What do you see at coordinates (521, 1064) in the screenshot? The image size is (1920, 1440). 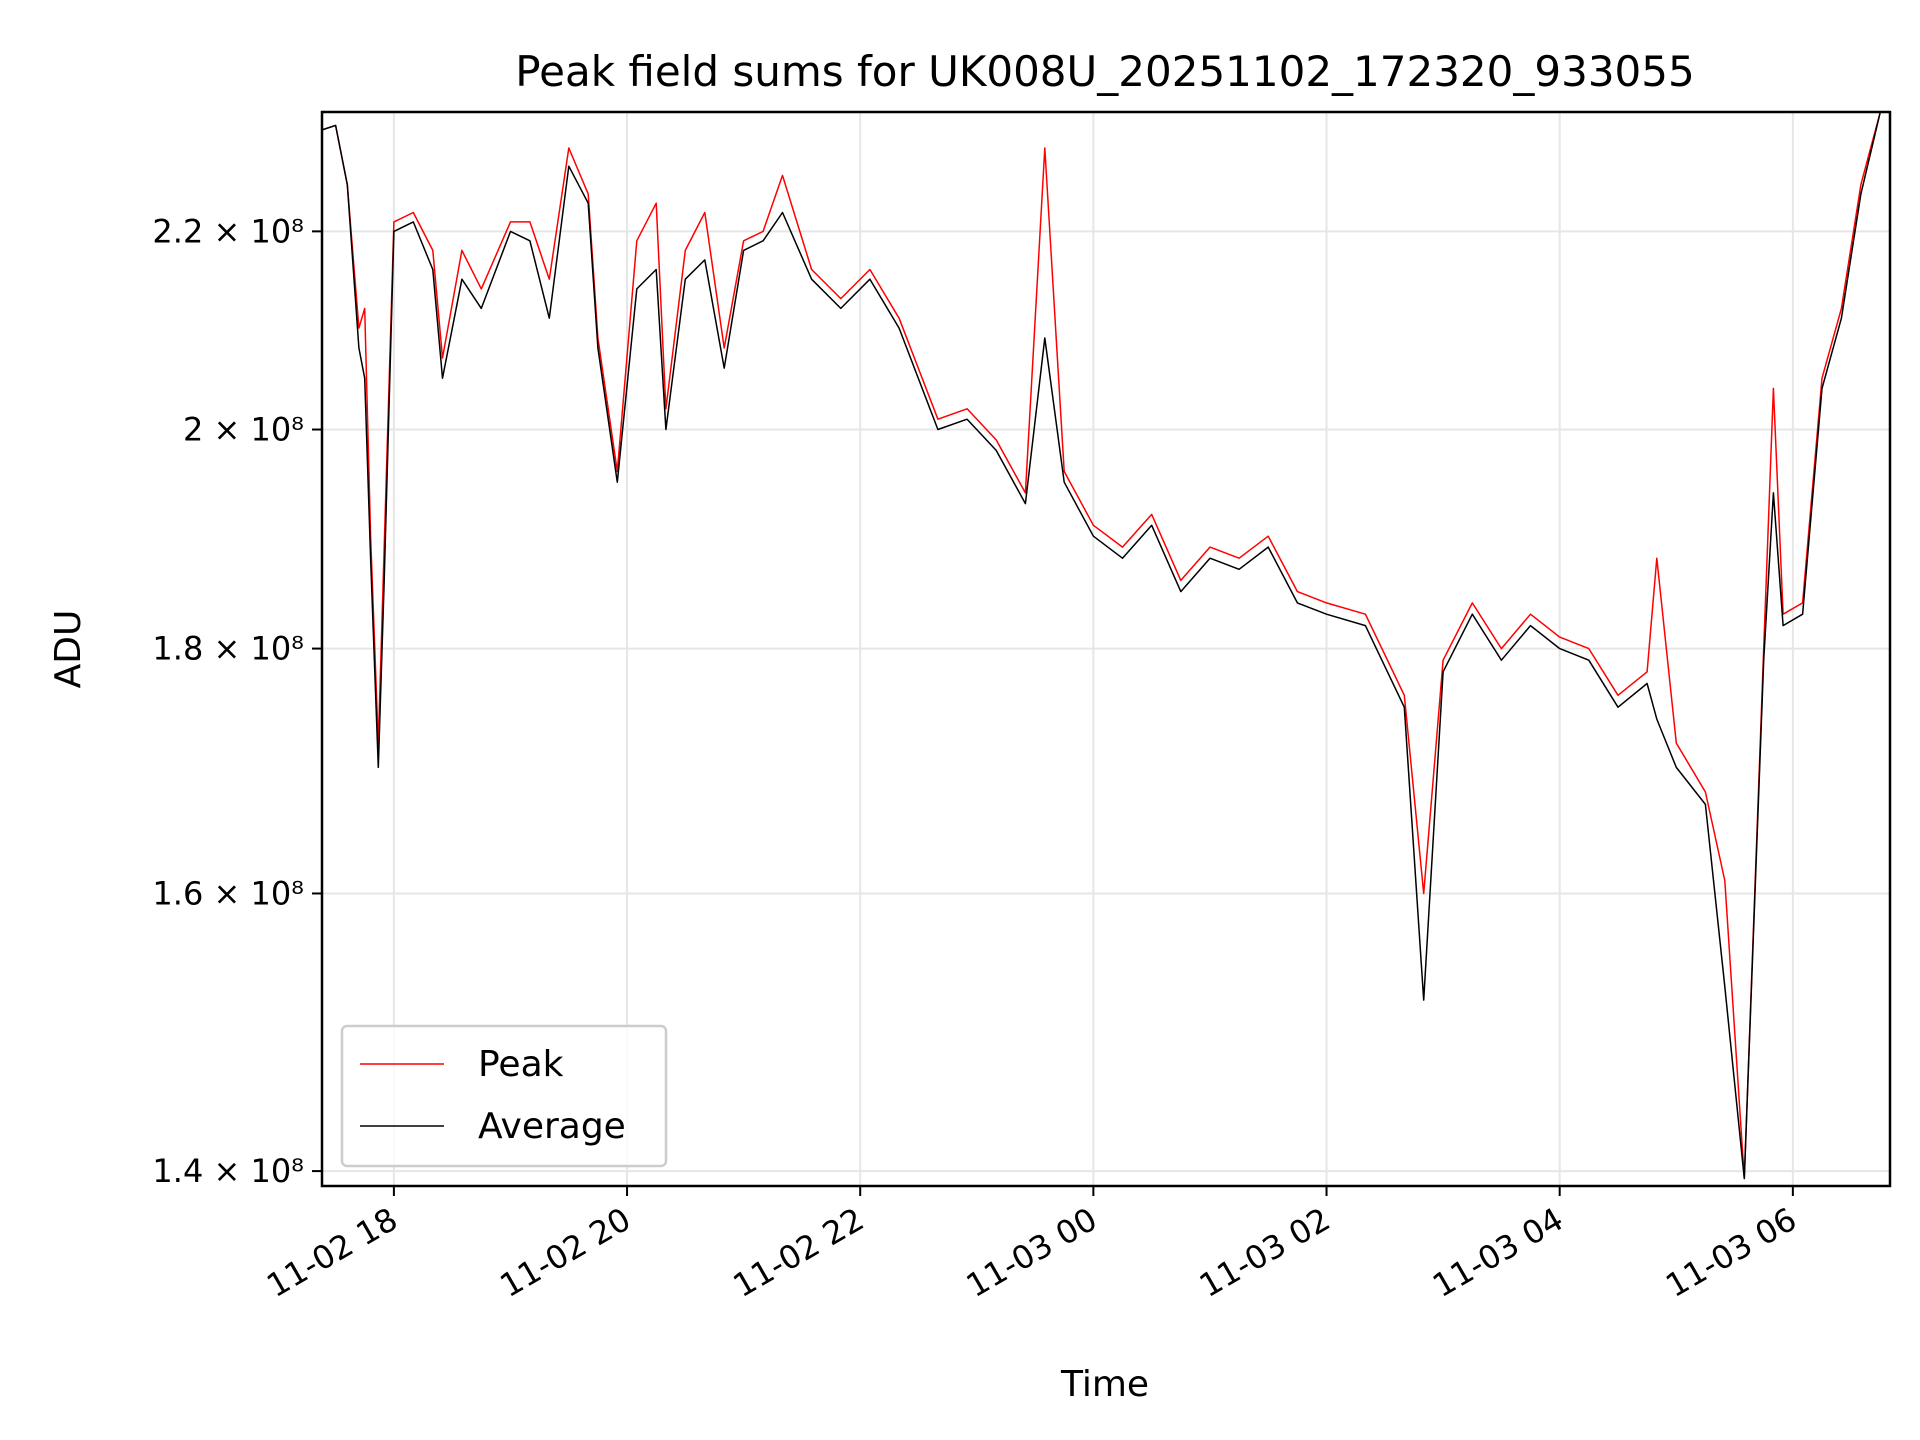 I see `legend-label-peak: Peak` at bounding box center [521, 1064].